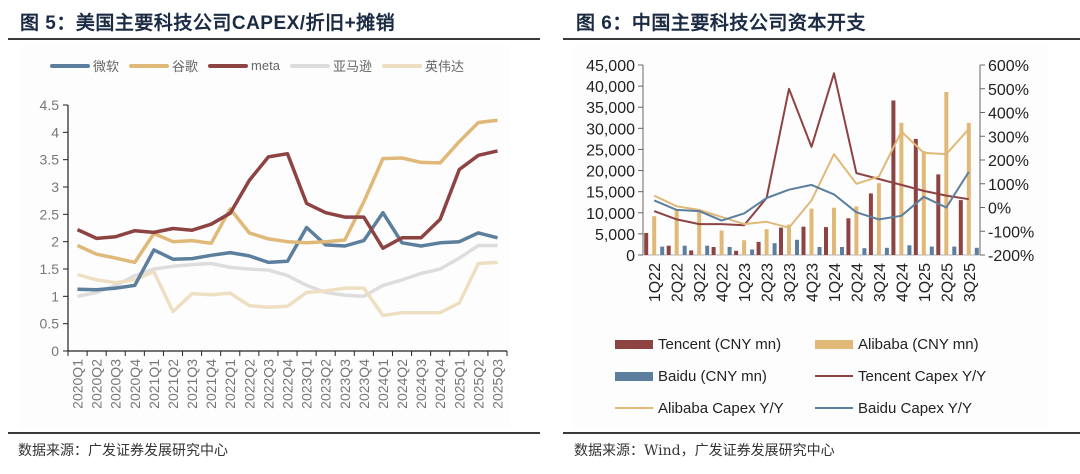  I want to click on legend-item-amazon: 亚马逊, so click(330, 65).